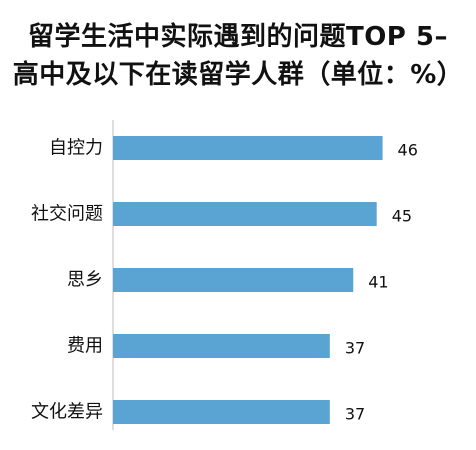  Describe the element at coordinates (402, 216) in the screenshot. I see `value-label-2: 45` at that location.